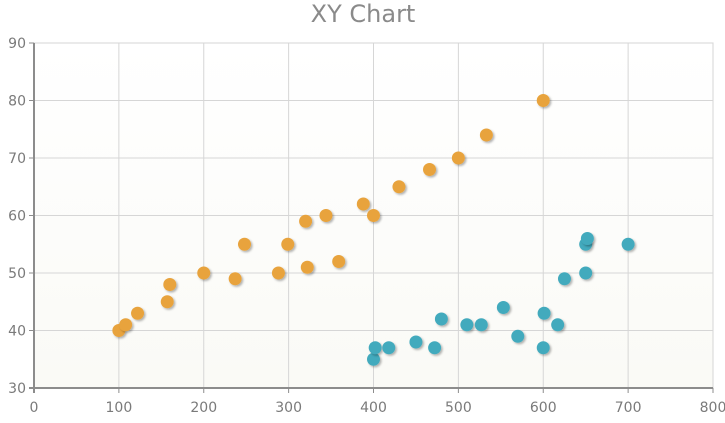 The image size is (725, 423). I want to click on x-tick-label: 500, so click(458, 408).